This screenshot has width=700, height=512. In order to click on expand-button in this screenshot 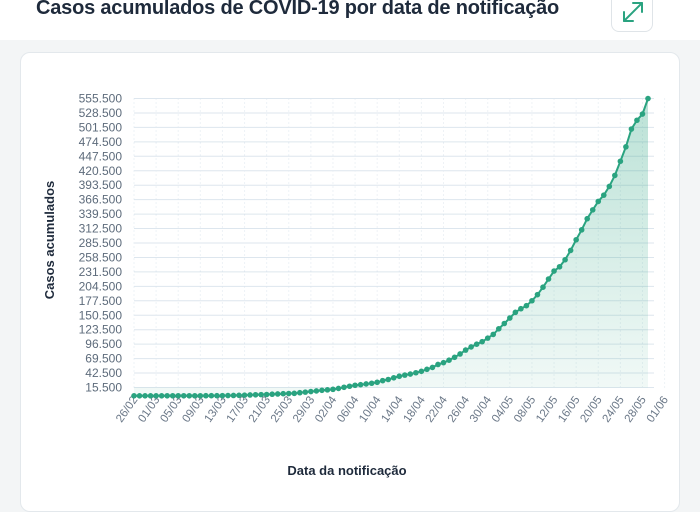, I will do `click(632, 16)`.